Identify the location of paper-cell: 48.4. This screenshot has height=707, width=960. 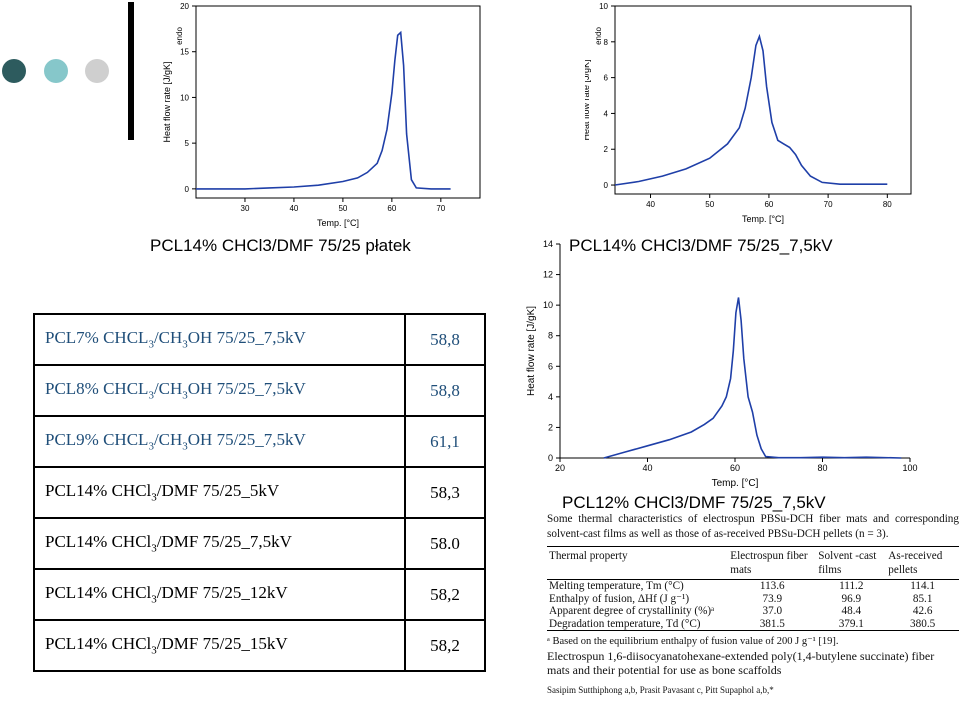
(851, 611).